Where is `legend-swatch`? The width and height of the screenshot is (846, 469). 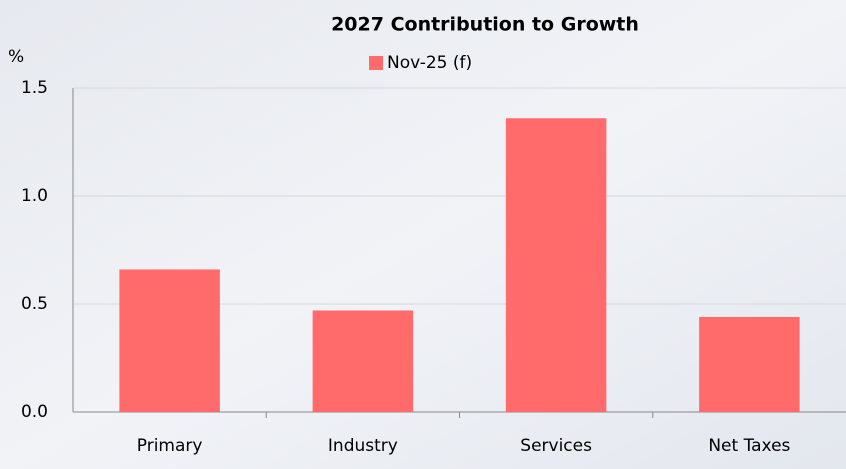 legend-swatch is located at coordinates (376, 63).